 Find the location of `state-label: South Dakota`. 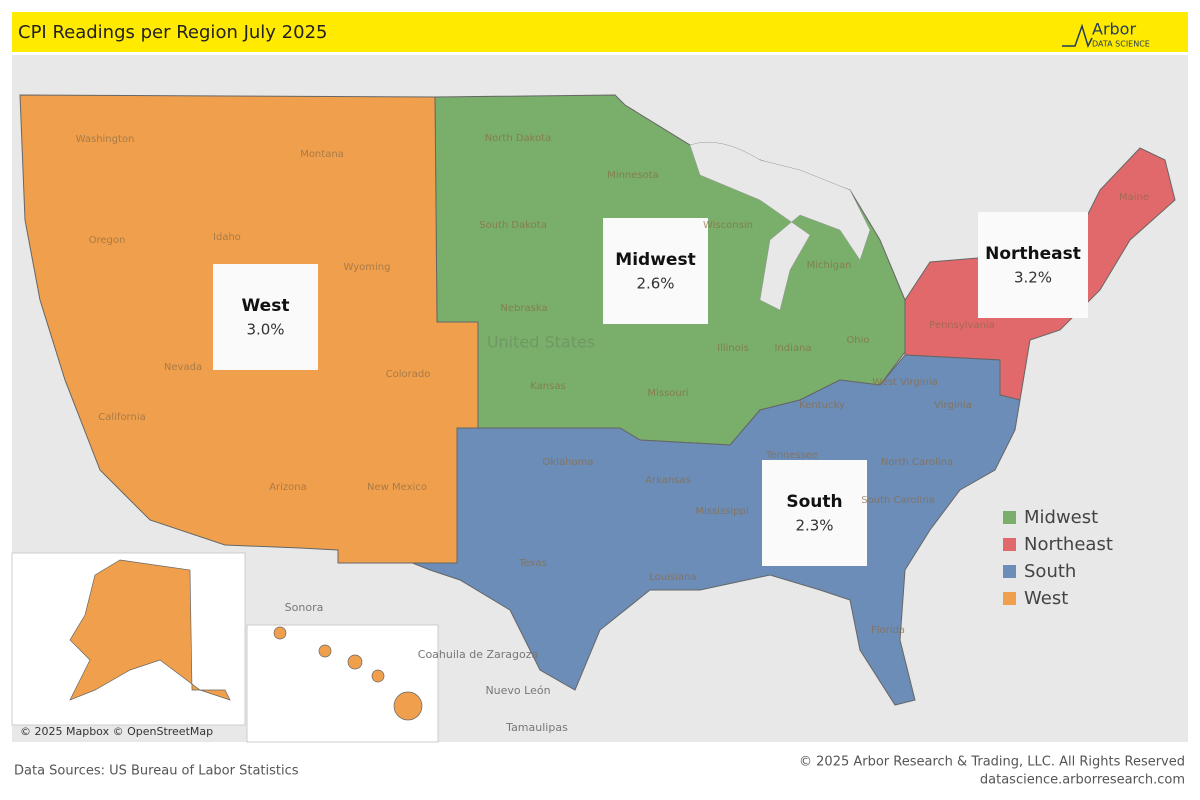

state-label: South Dakota is located at coordinates (513, 225).